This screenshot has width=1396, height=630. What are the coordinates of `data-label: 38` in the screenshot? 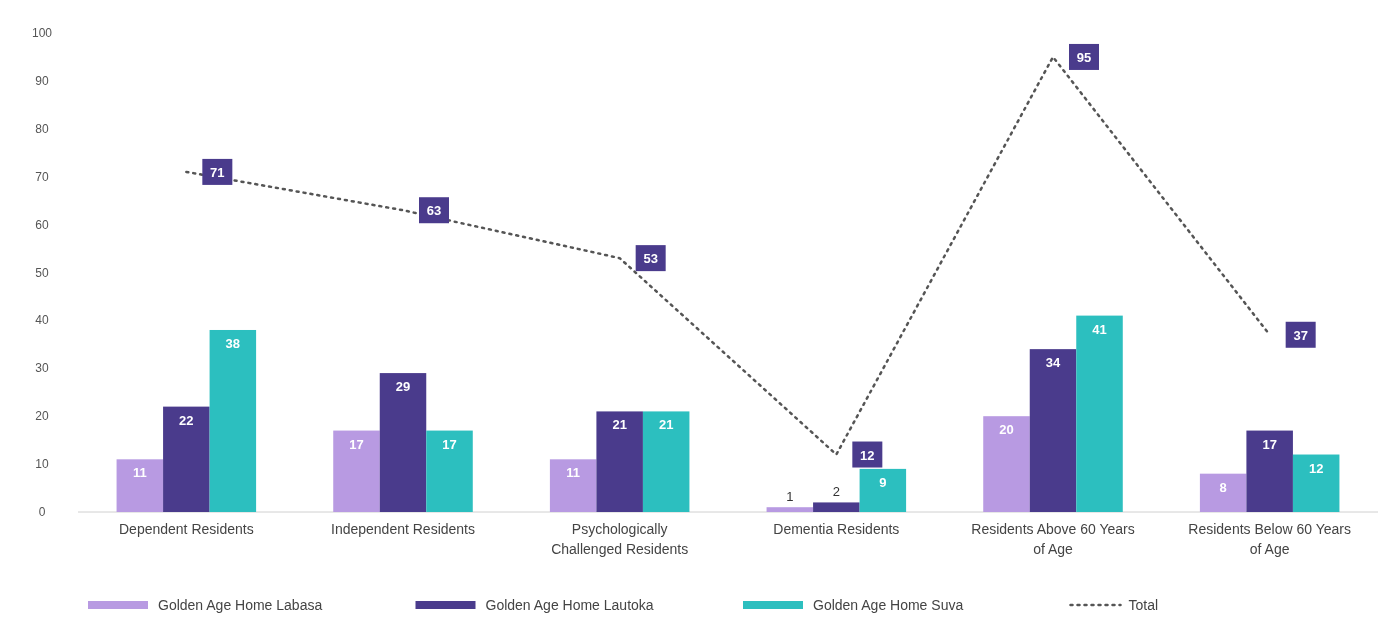 It's located at (233, 343).